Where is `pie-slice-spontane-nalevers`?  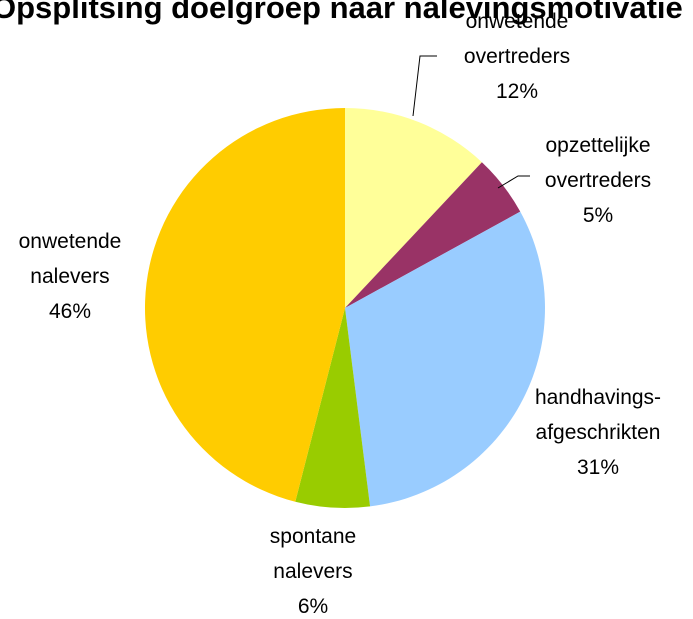 pie-slice-spontane-nalevers is located at coordinates (333, 408).